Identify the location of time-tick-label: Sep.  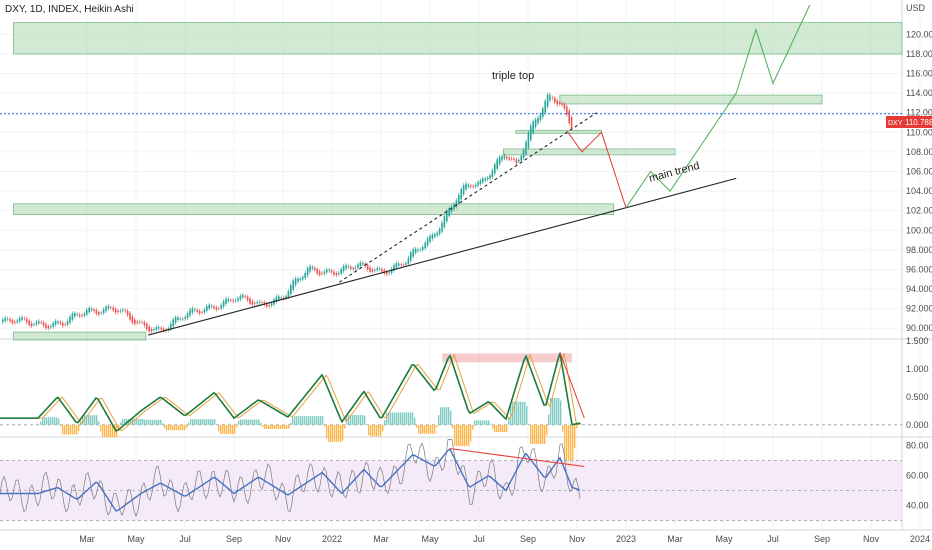
(234, 539).